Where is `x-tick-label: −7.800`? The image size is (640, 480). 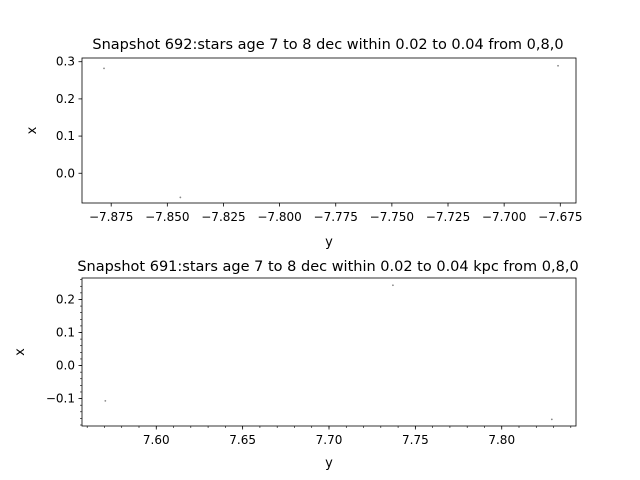 x-tick-label: −7.800 is located at coordinates (279, 217).